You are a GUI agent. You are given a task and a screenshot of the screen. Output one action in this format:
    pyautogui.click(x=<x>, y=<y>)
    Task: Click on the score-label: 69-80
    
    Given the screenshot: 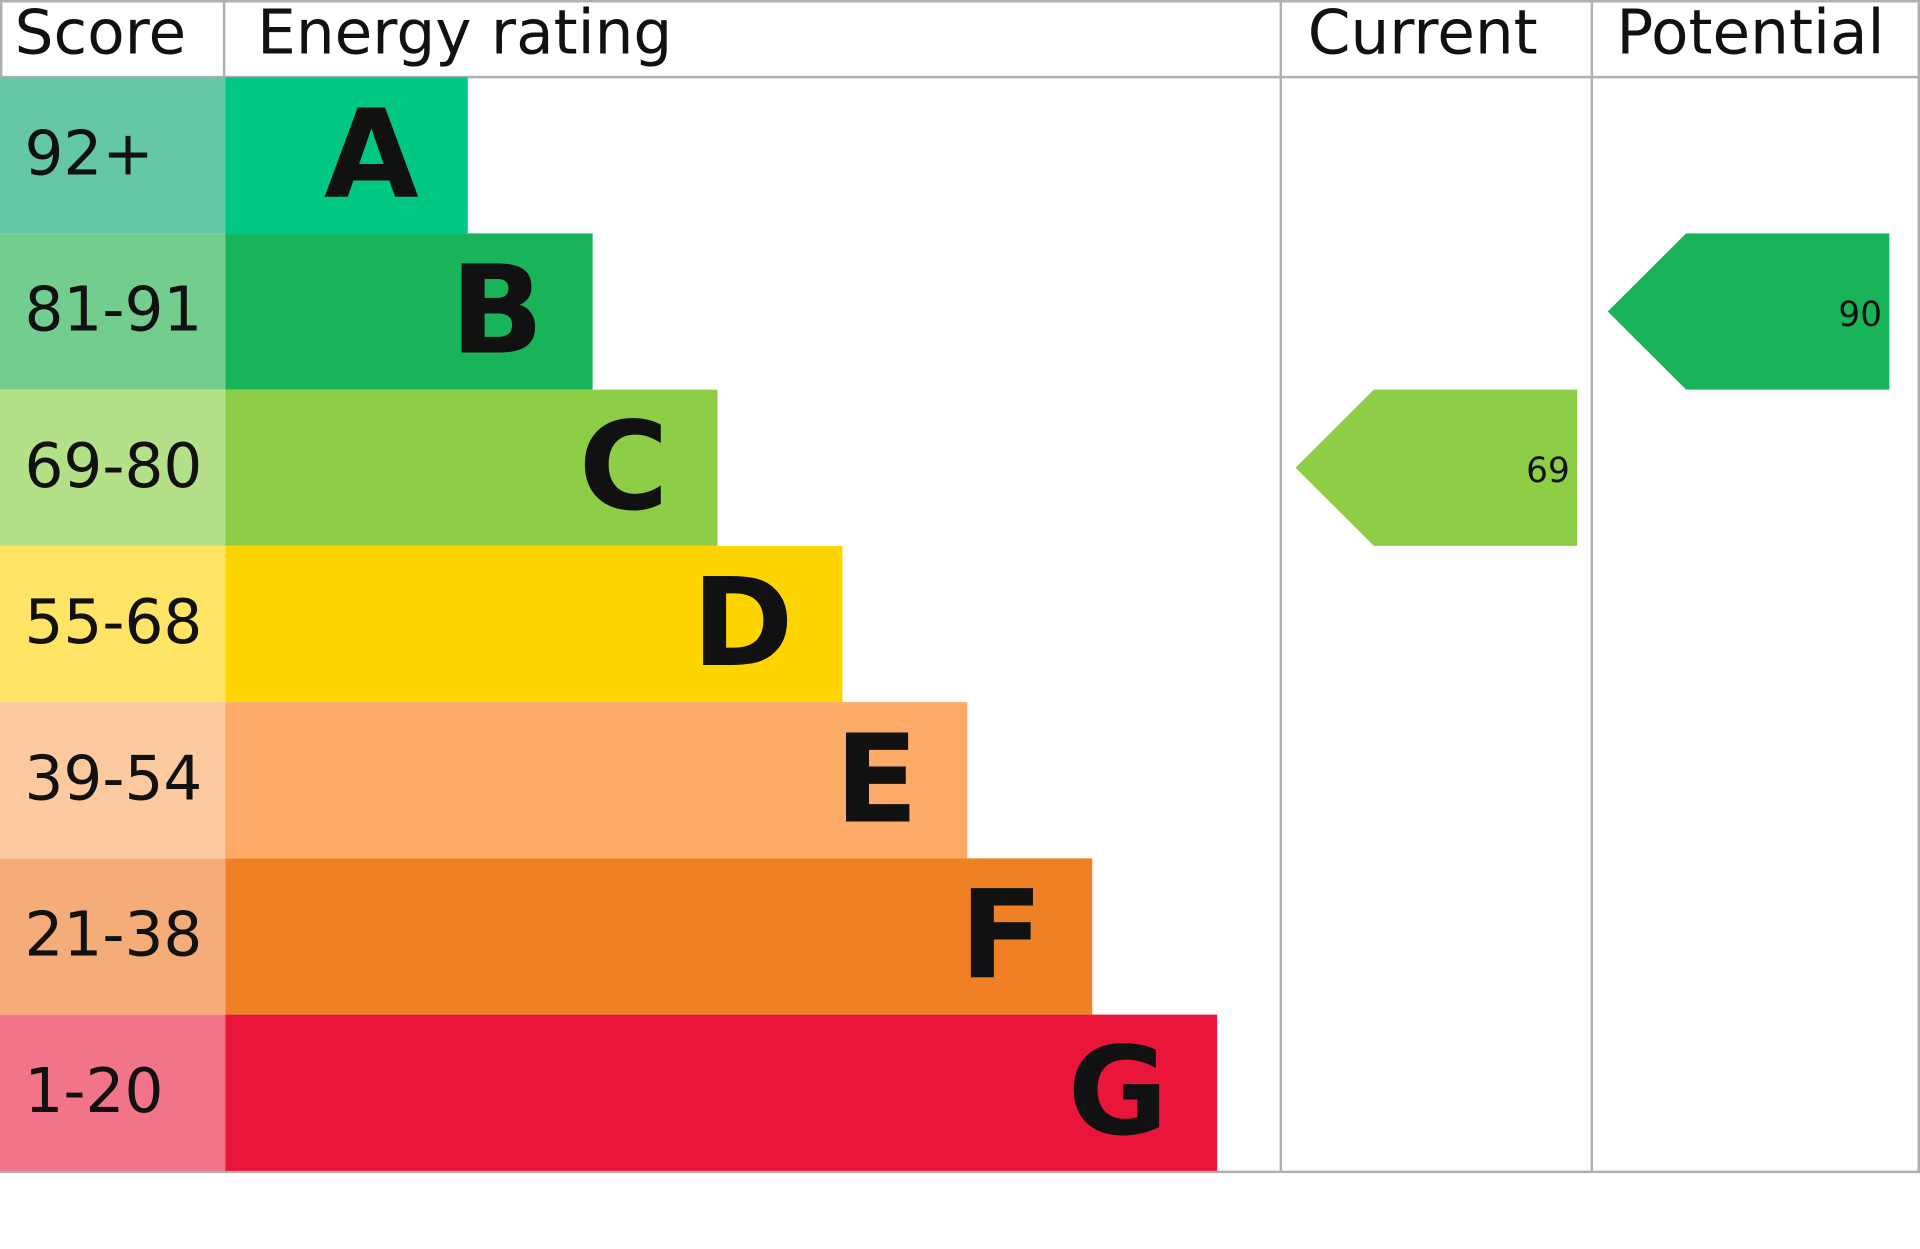 What is the action you would take?
    pyautogui.click(x=113, y=466)
    